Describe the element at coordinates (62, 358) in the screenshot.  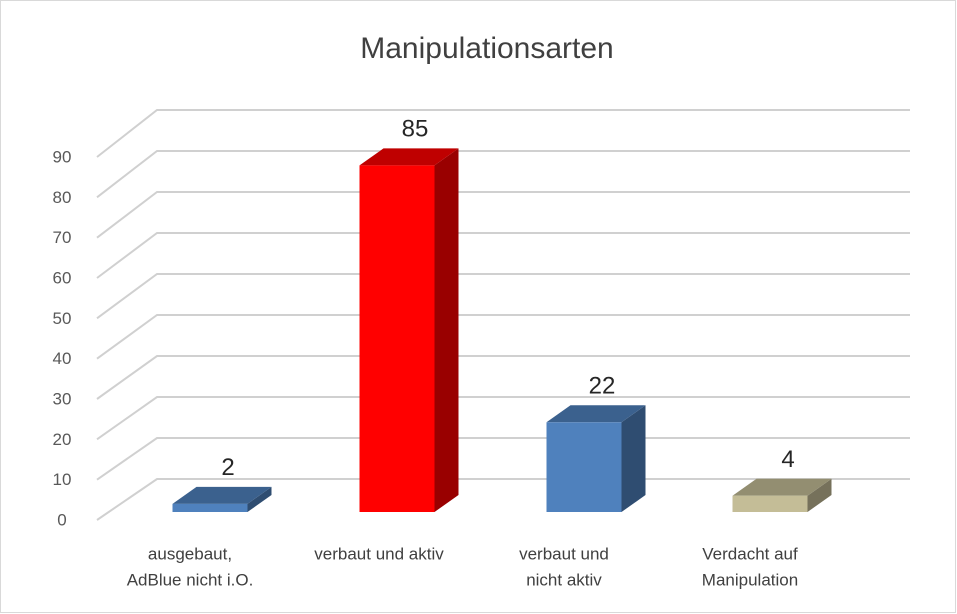
I see `y-tick-label: 40` at that location.